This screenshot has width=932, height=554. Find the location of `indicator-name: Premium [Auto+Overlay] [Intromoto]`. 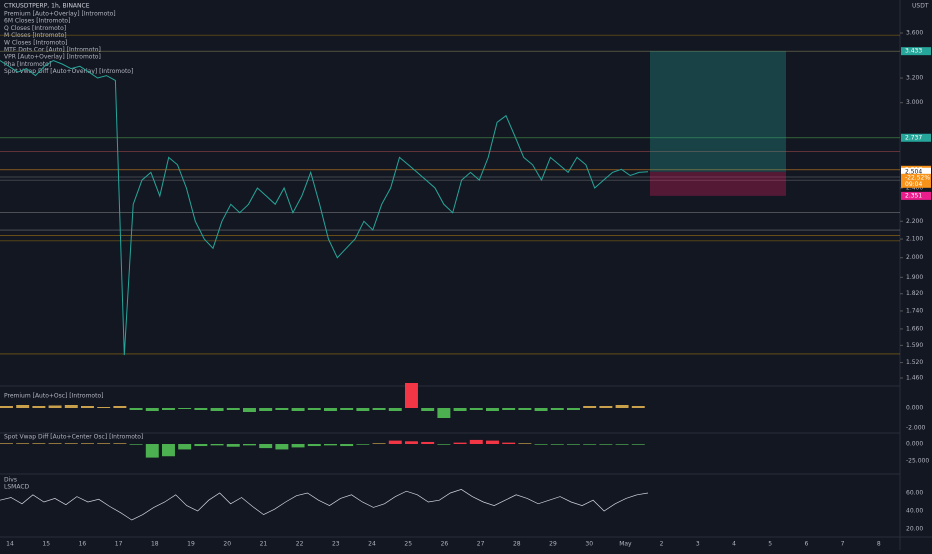

indicator-name: Premium [Auto+Overlay] [Intromoto] is located at coordinates (60, 14).